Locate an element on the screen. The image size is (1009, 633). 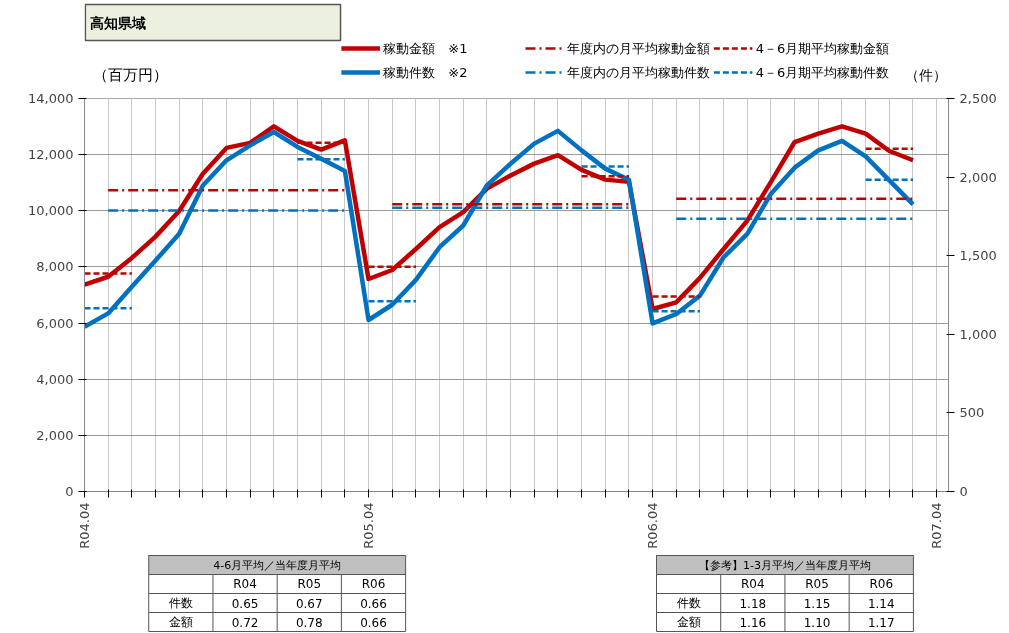
text: 1.14 is located at coordinates (881, 603).